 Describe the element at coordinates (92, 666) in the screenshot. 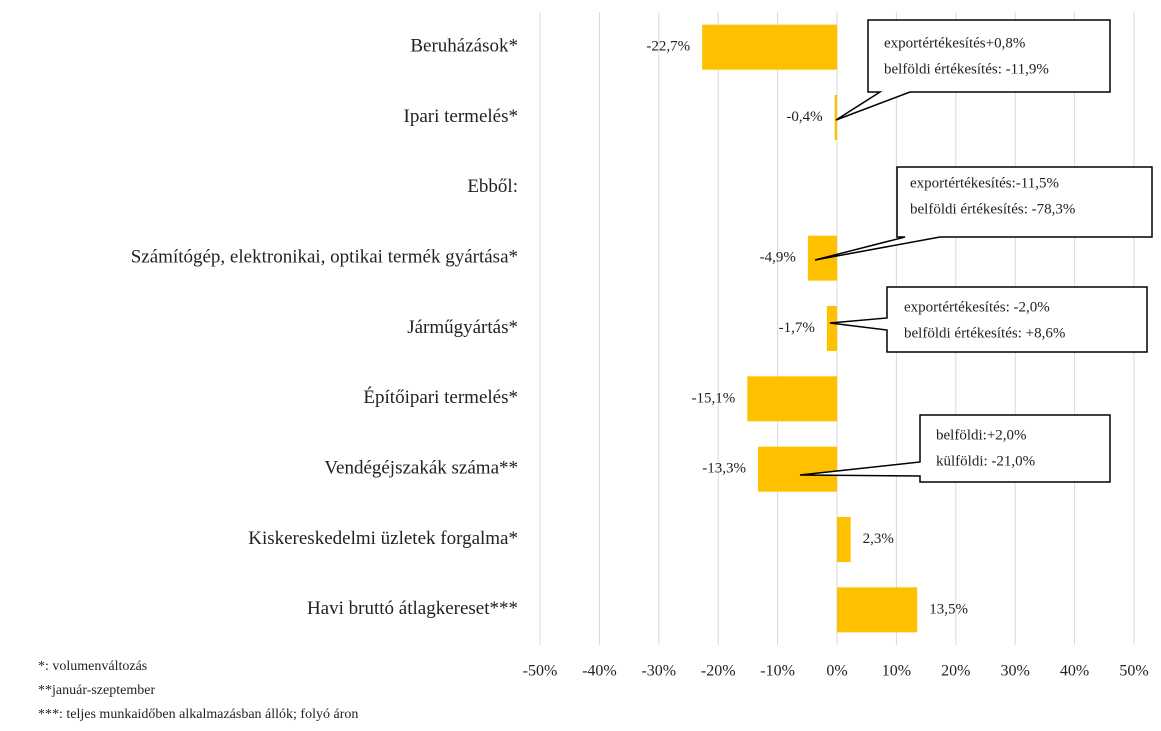

I see `footnote: *: volumenváltozás` at that location.